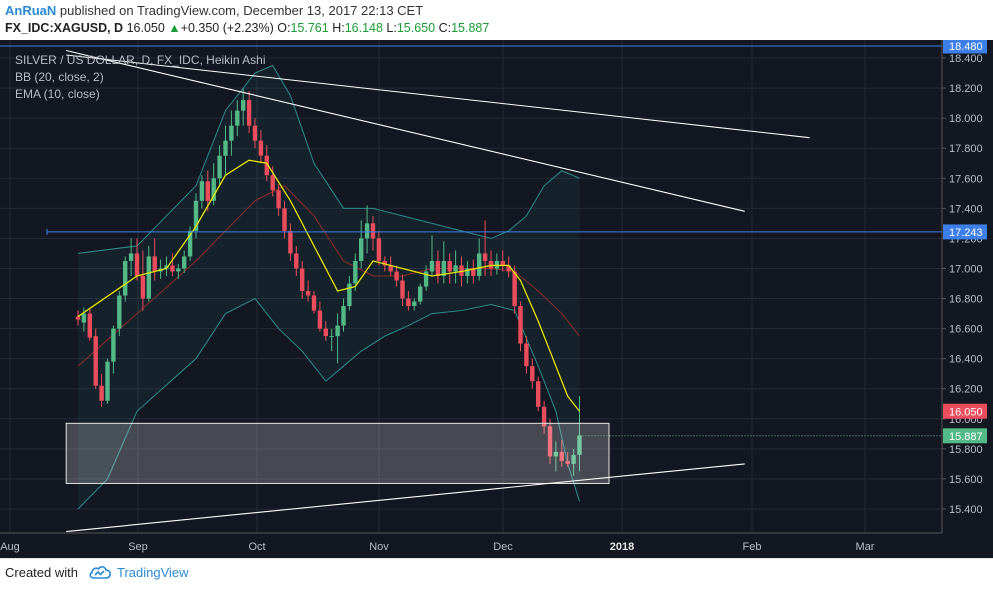  What do you see at coordinates (31, 10) in the screenshot?
I see `author-name: AnRuaN` at bounding box center [31, 10].